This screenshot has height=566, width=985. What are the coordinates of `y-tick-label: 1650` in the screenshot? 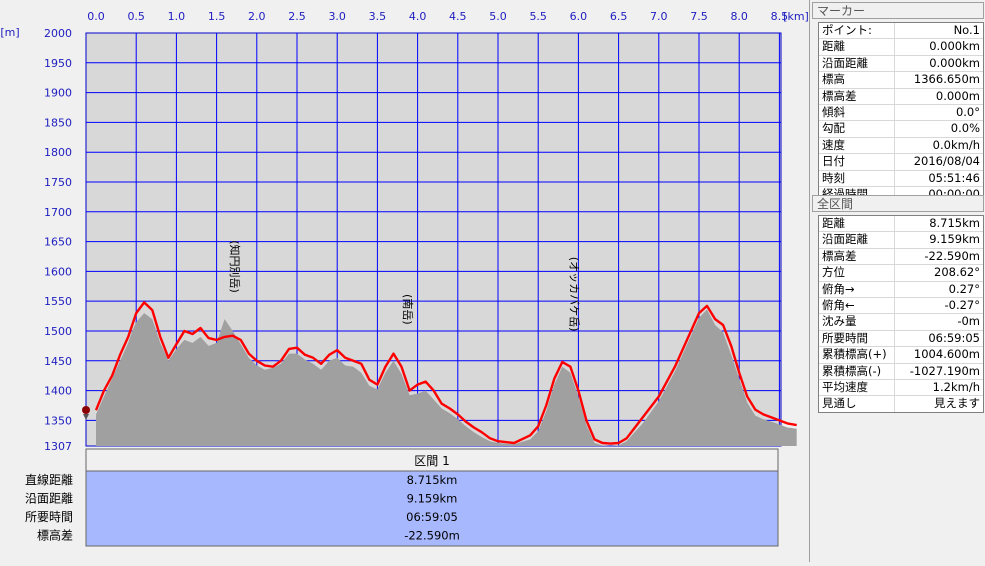 It's located at (58, 242).